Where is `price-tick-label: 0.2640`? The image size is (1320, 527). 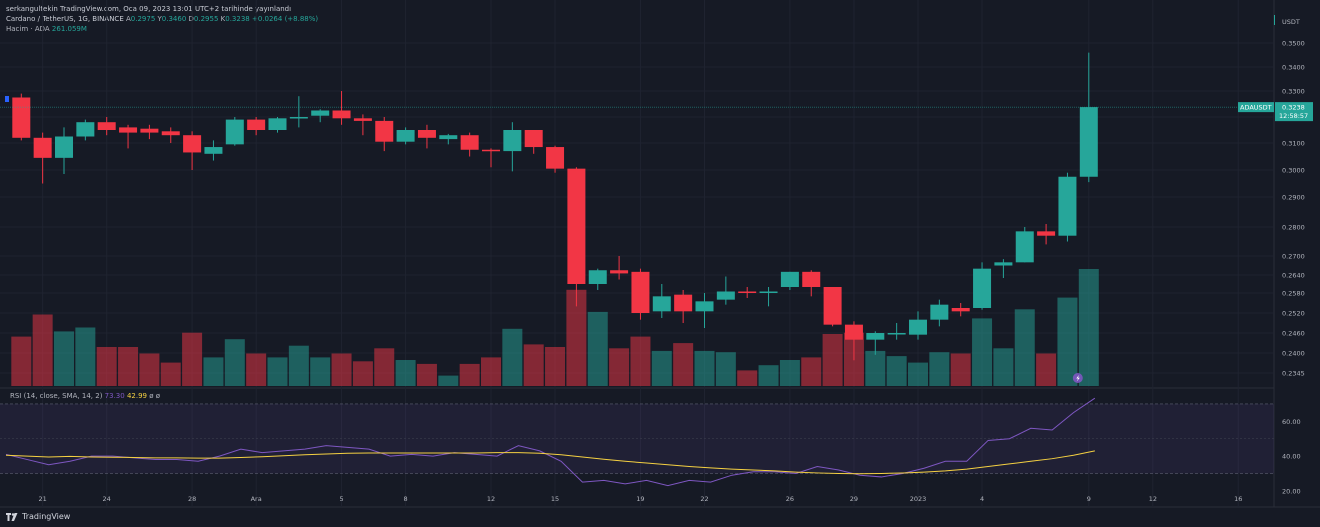
price-tick-label: 0.2640 is located at coordinates (1293, 276).